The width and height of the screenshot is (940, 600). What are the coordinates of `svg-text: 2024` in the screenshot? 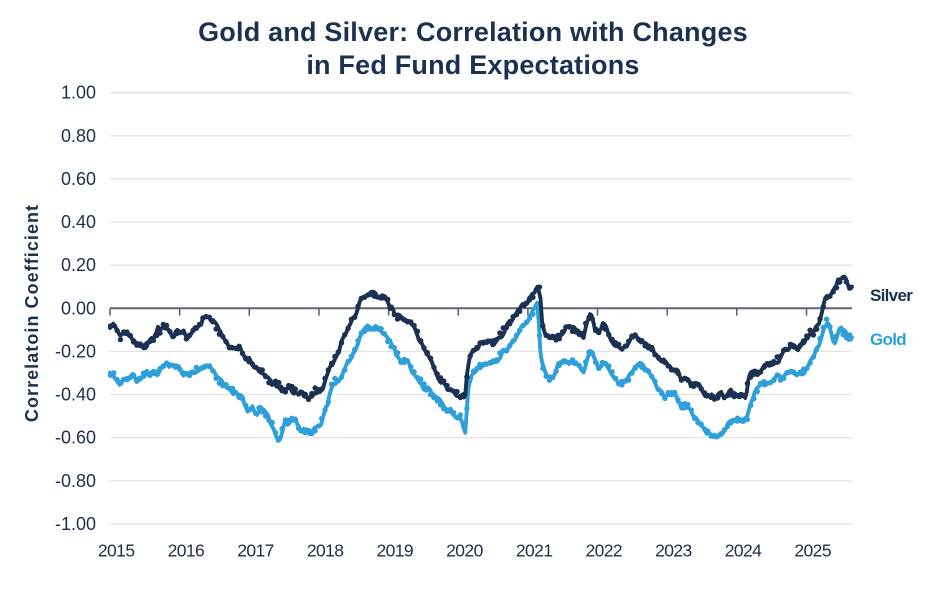 It's located at (743, 551).